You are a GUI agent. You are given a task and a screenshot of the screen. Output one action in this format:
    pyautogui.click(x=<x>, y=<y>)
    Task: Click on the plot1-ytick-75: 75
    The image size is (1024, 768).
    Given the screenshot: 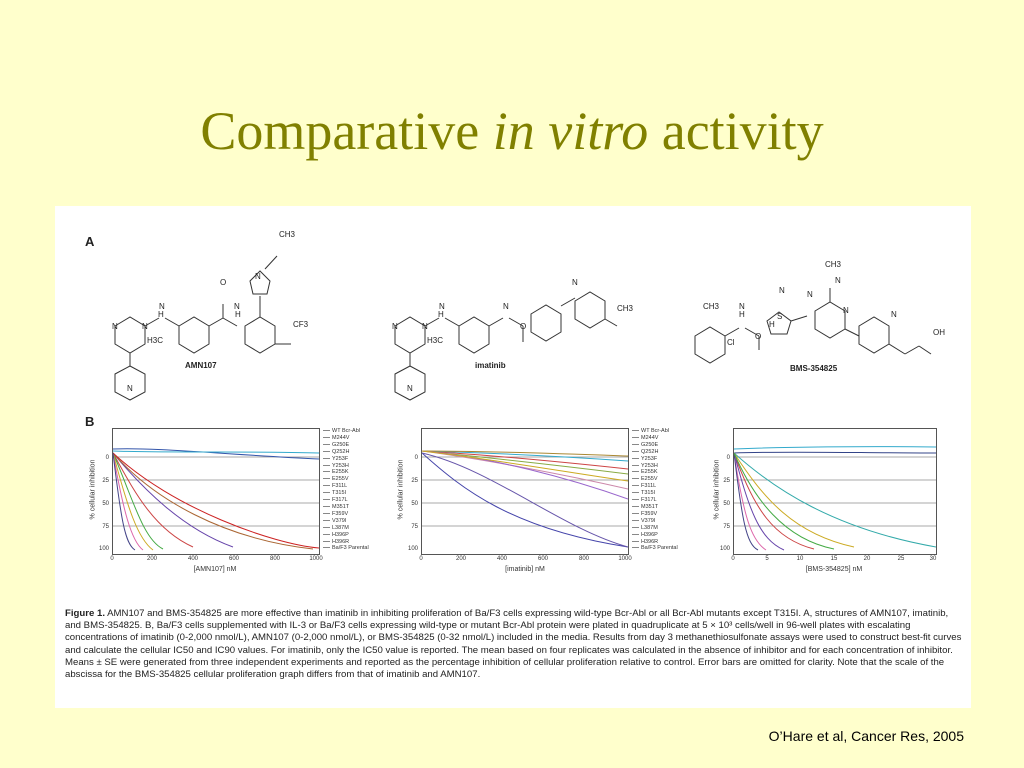 What is the action you would take?
    pyautogui.click(x=105, y=527)
    